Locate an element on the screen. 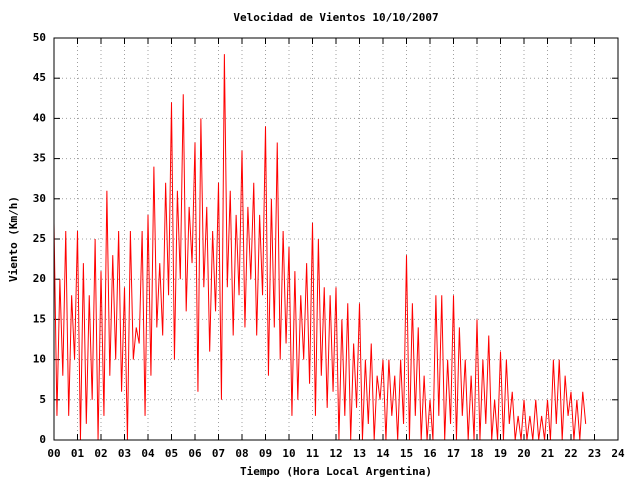  y-tick-label: 30 is located at coordinates (39, 198).